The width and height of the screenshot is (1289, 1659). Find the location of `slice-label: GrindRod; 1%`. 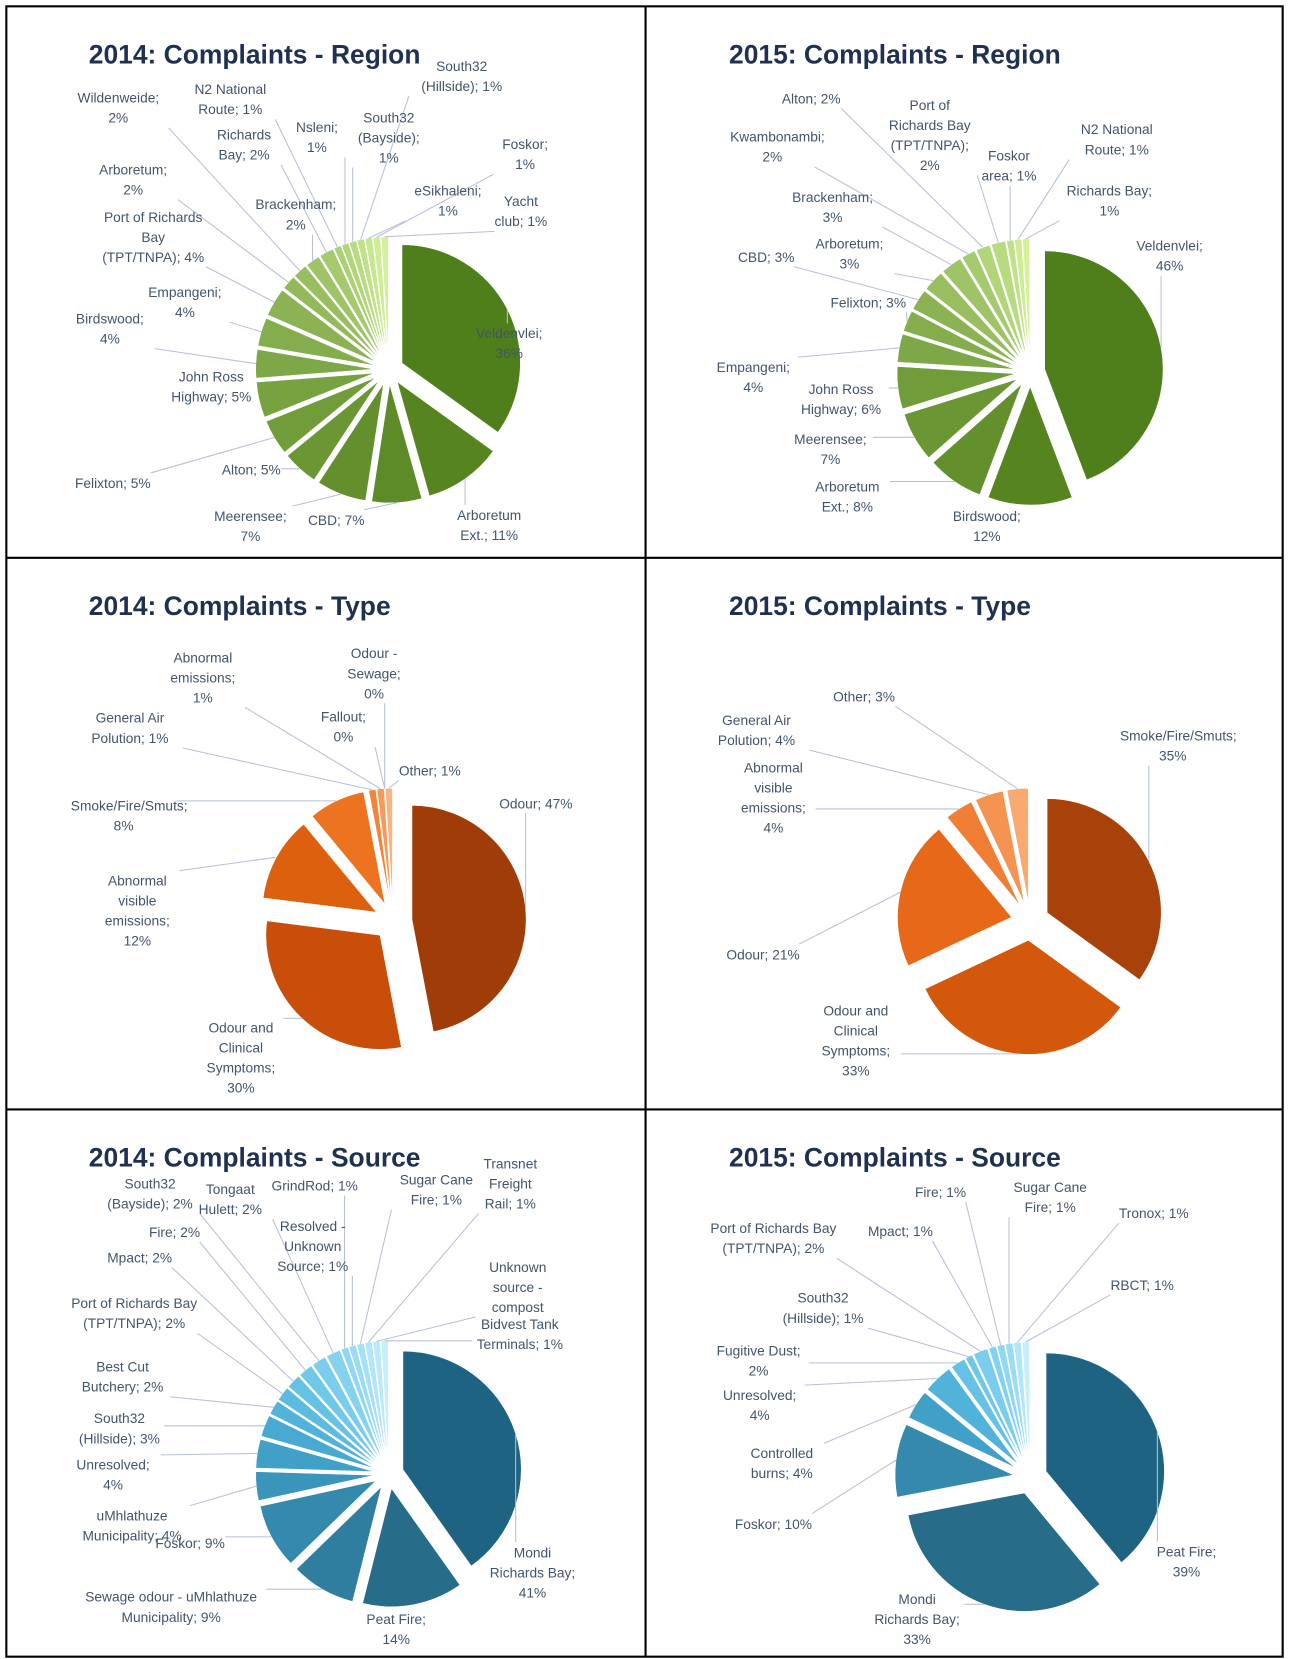

slice-label: GrindRod; 1% is located at coordinates (314, 1185).